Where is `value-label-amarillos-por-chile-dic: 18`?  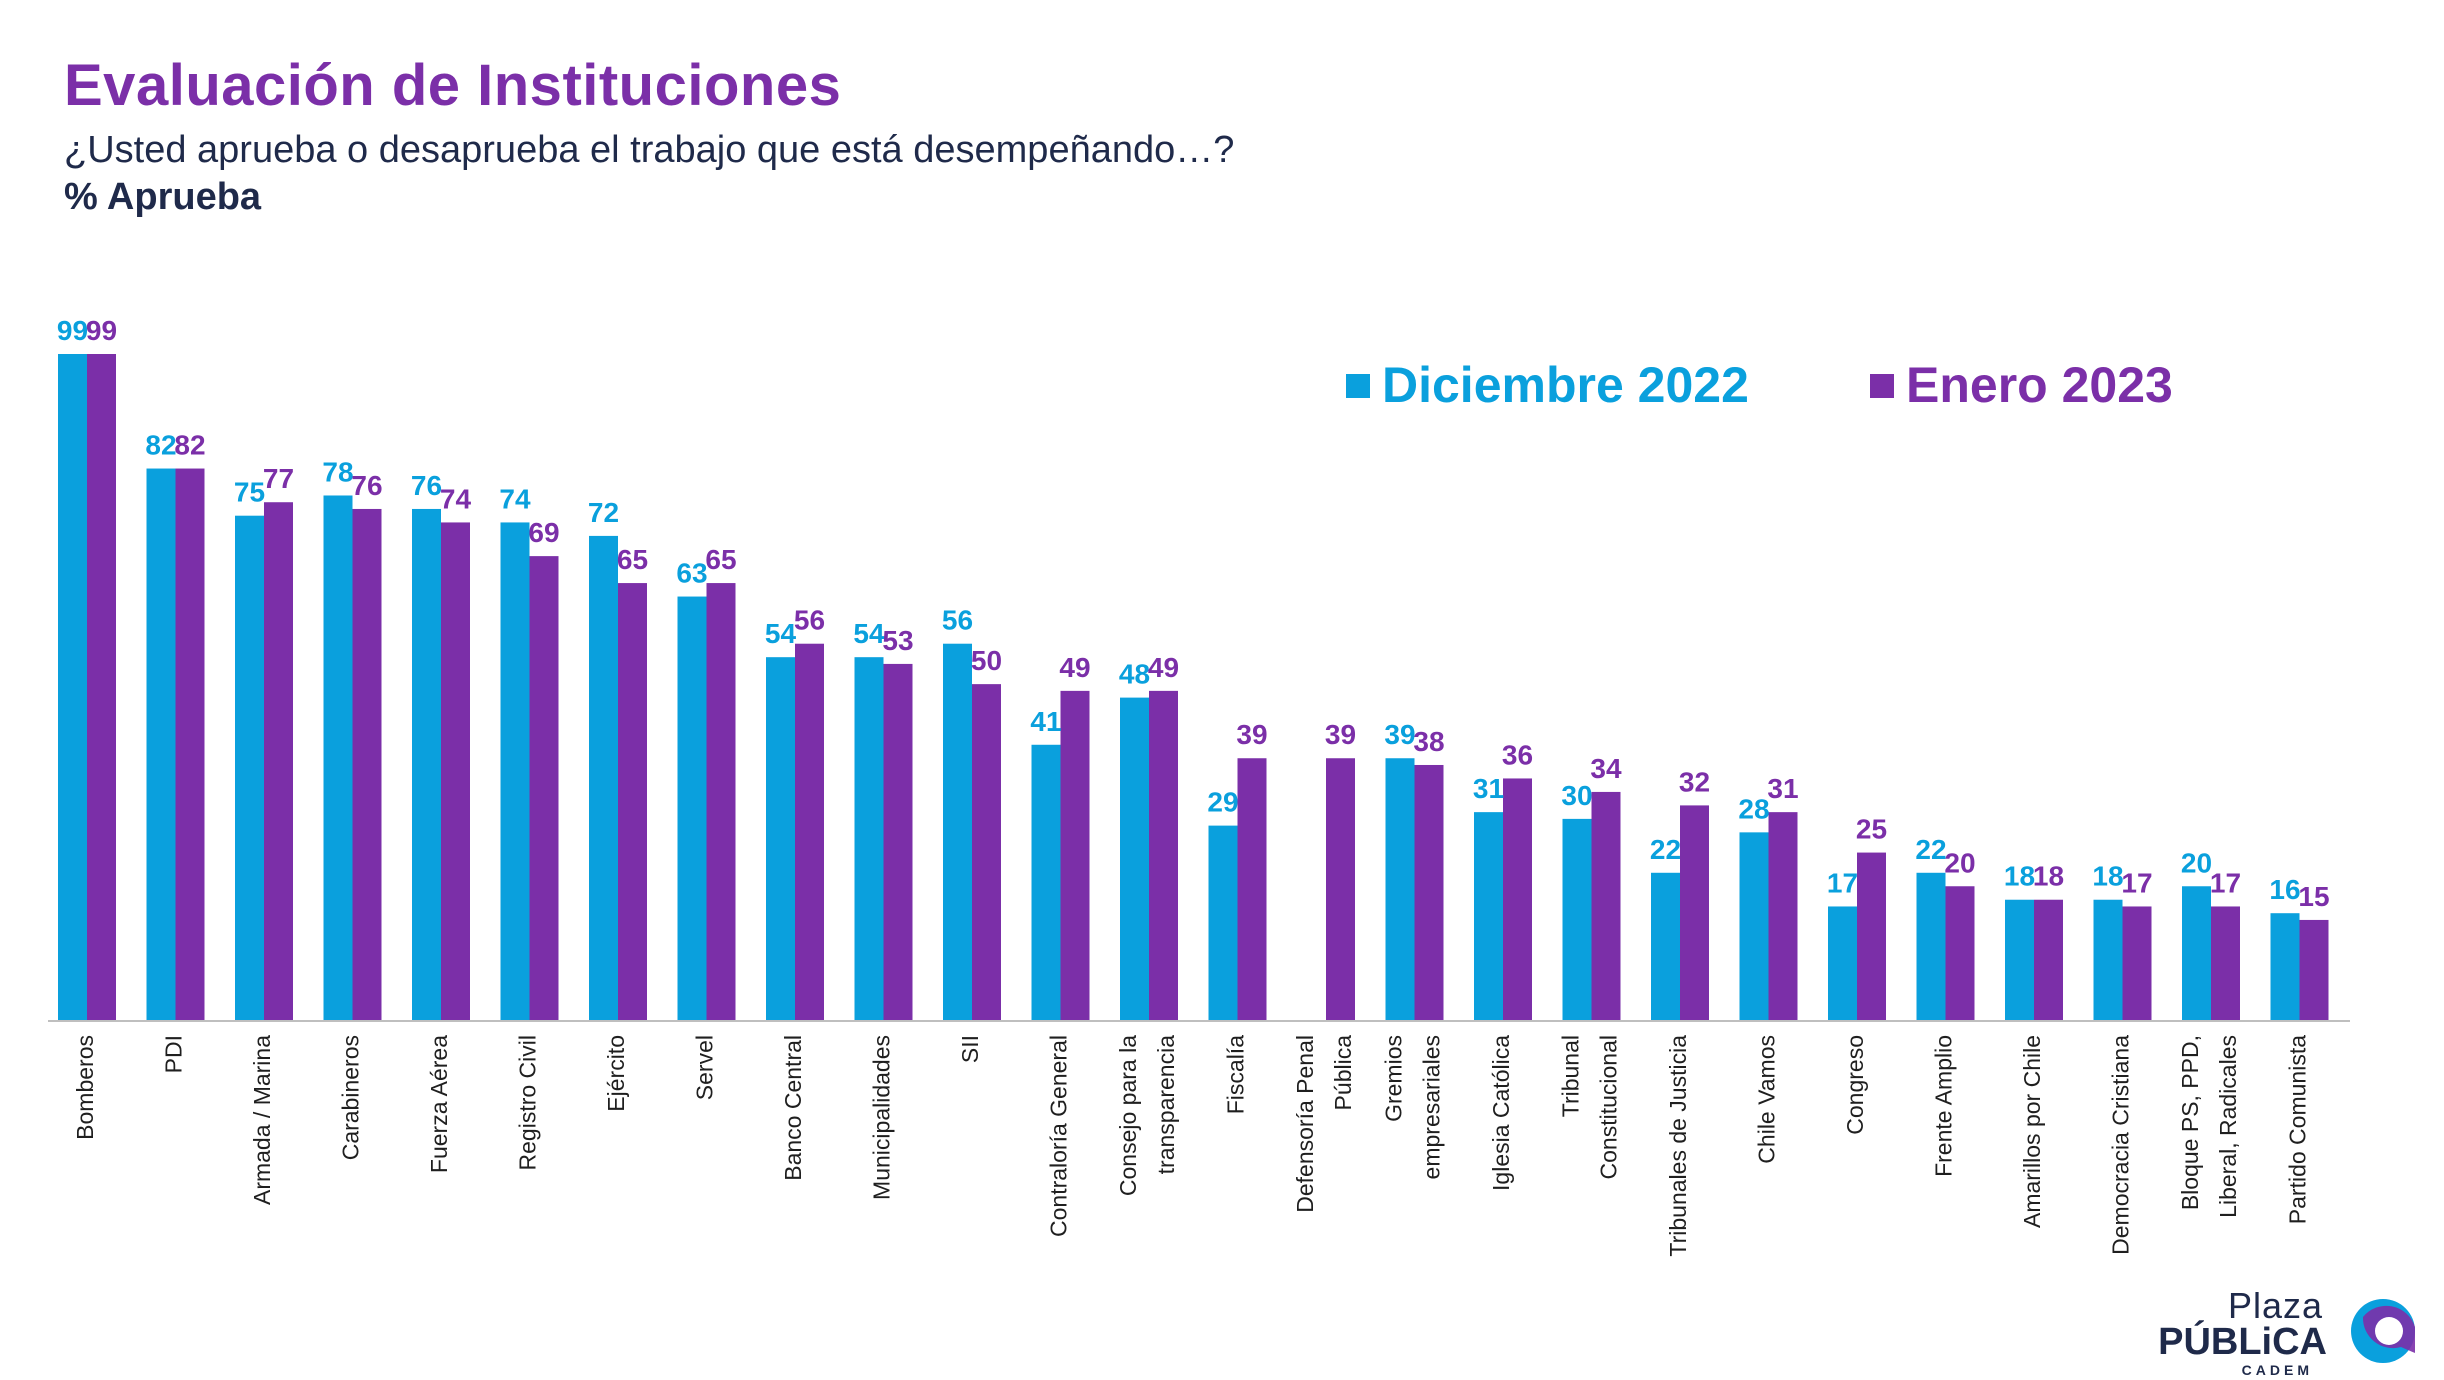
value-label-amarillos-por-chile-dic: 18 is located at coordinates (2019, 876).